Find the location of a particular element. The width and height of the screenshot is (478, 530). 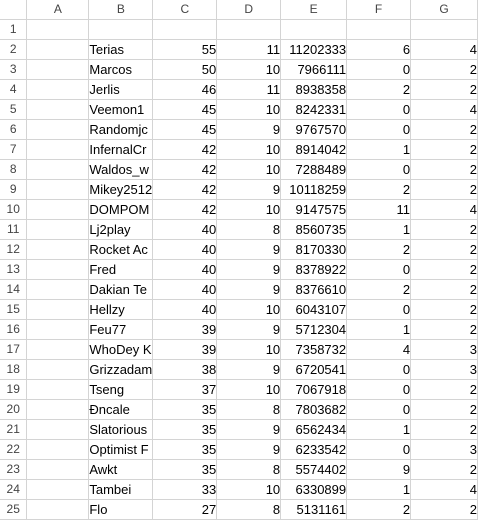

cell-e: 8170330 is located at coordinates (314, 249).